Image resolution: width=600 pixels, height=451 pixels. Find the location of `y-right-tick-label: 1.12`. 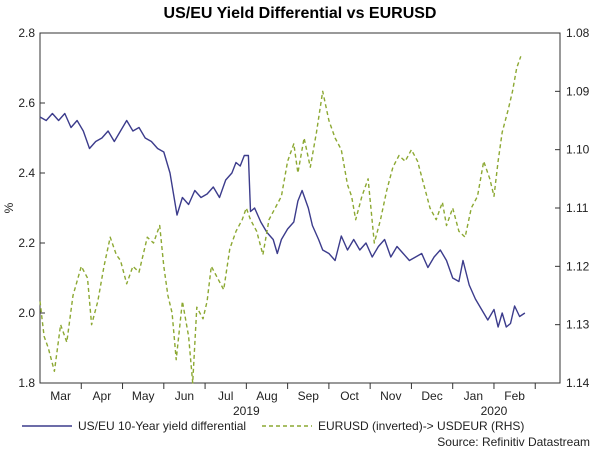

y-right-tick-label: 1.12 is located at coordinates (578, 266).